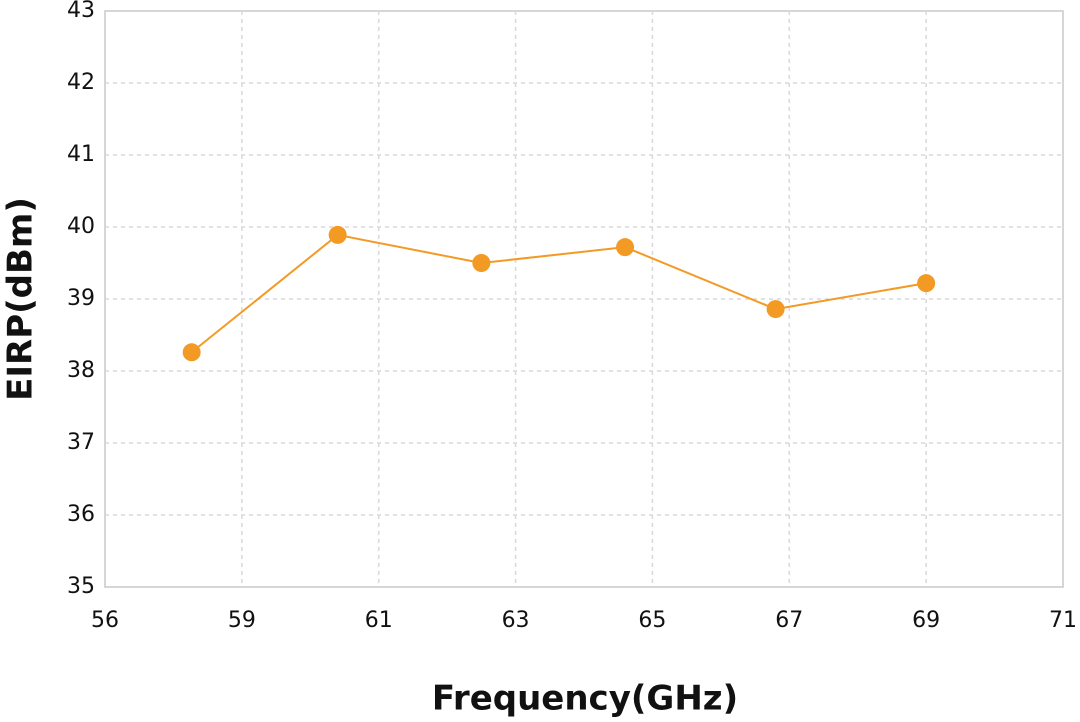  Describe the element at coordinates (81, 370) in the screenshot. I see `y-tick-label: 38` at that location.